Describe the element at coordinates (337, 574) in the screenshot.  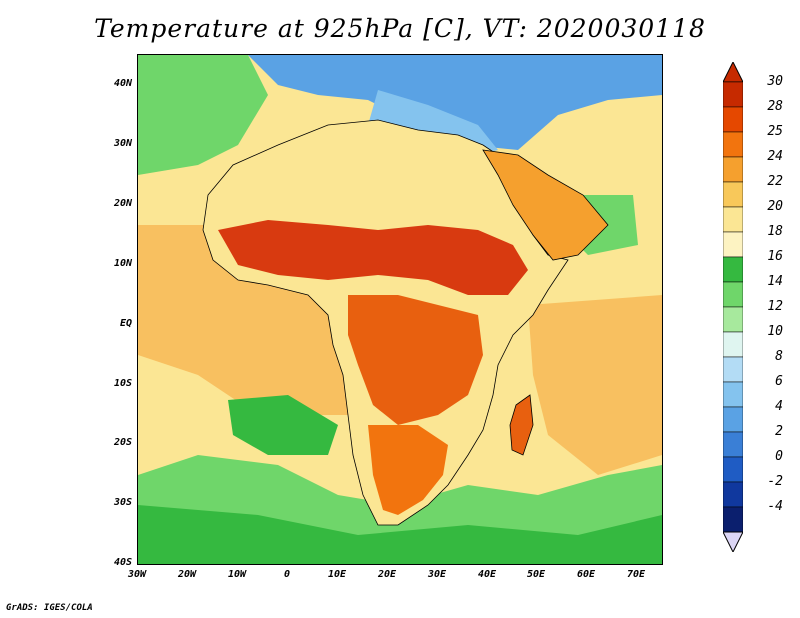
I see `lon-label: 10E` at that location.